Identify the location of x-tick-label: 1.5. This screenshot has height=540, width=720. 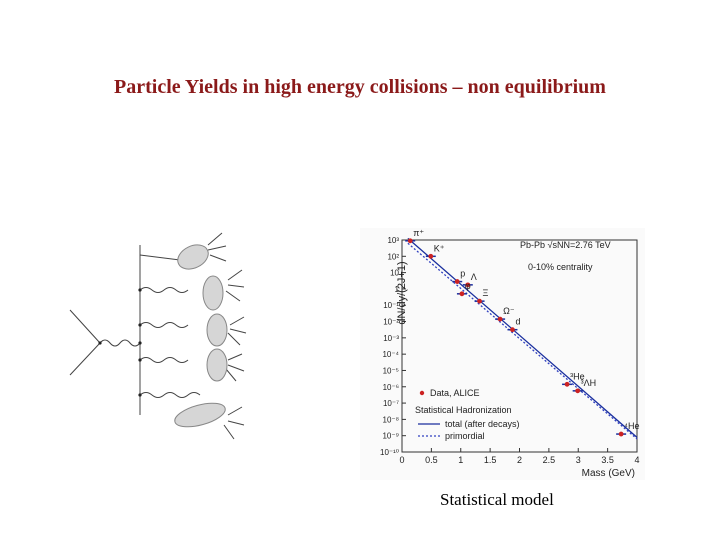
(490, 460).